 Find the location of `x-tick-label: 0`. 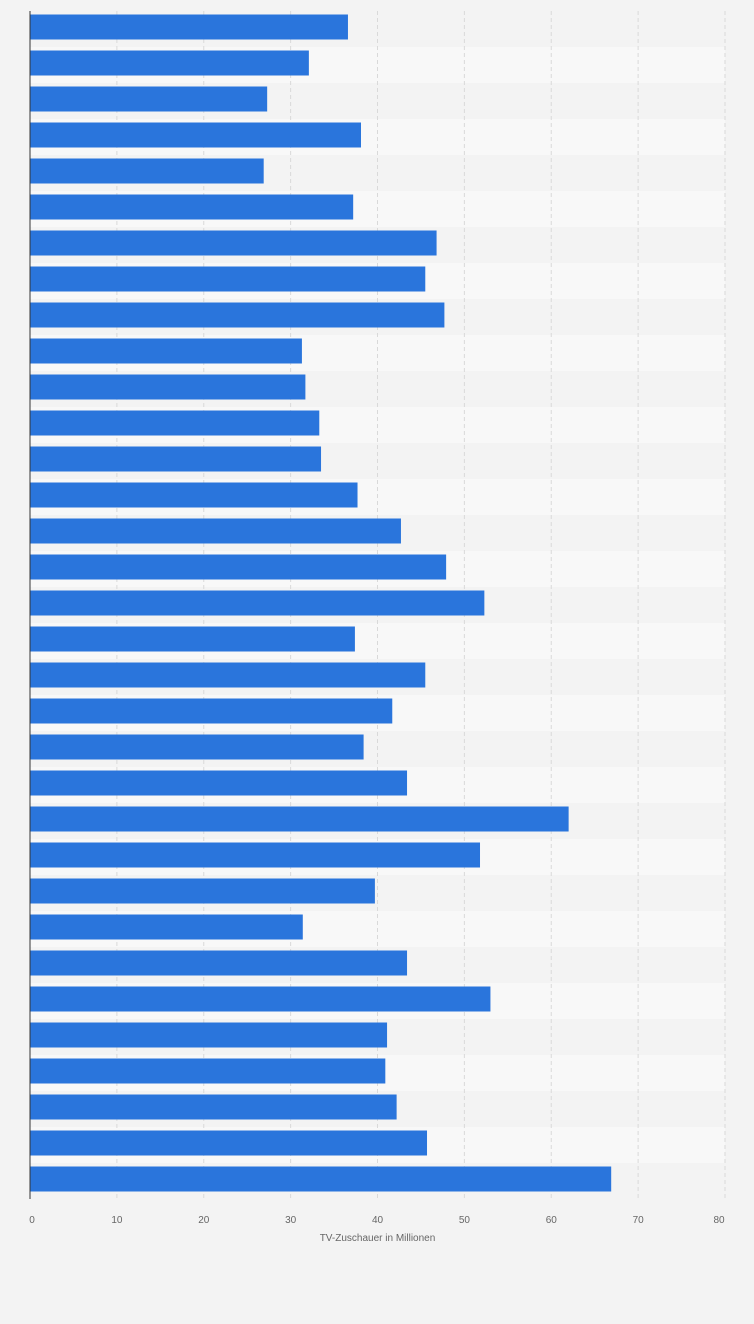

x-tick-label: 0 is located at coordinates (32, 1220).